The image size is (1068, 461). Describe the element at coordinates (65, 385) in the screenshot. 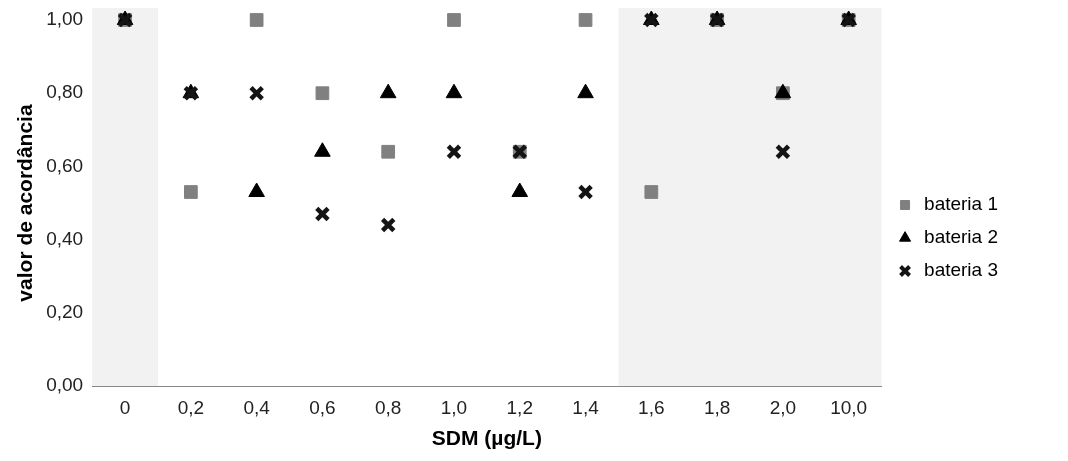

I see `y-tick-label: 0,00` at that location.